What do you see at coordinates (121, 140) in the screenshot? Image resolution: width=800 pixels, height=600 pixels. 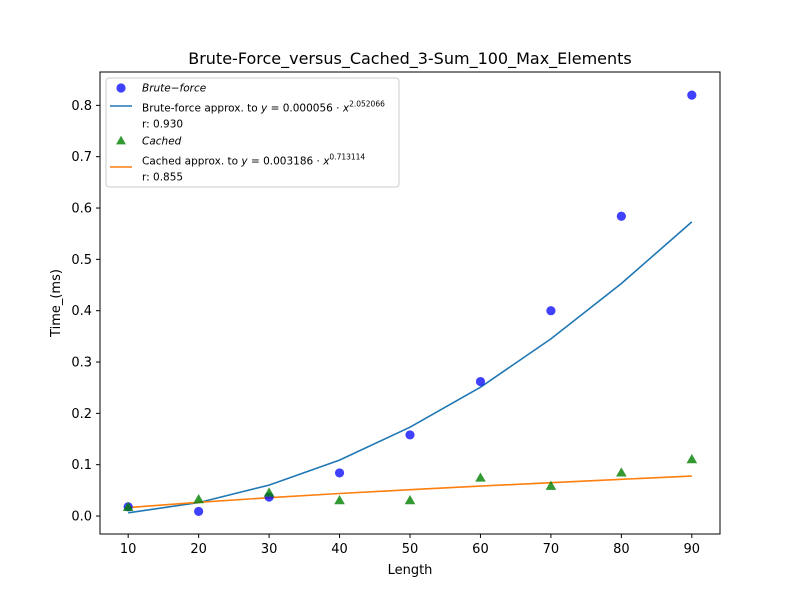 I see `legend-handle-cached` at bounding box center [121, 140].